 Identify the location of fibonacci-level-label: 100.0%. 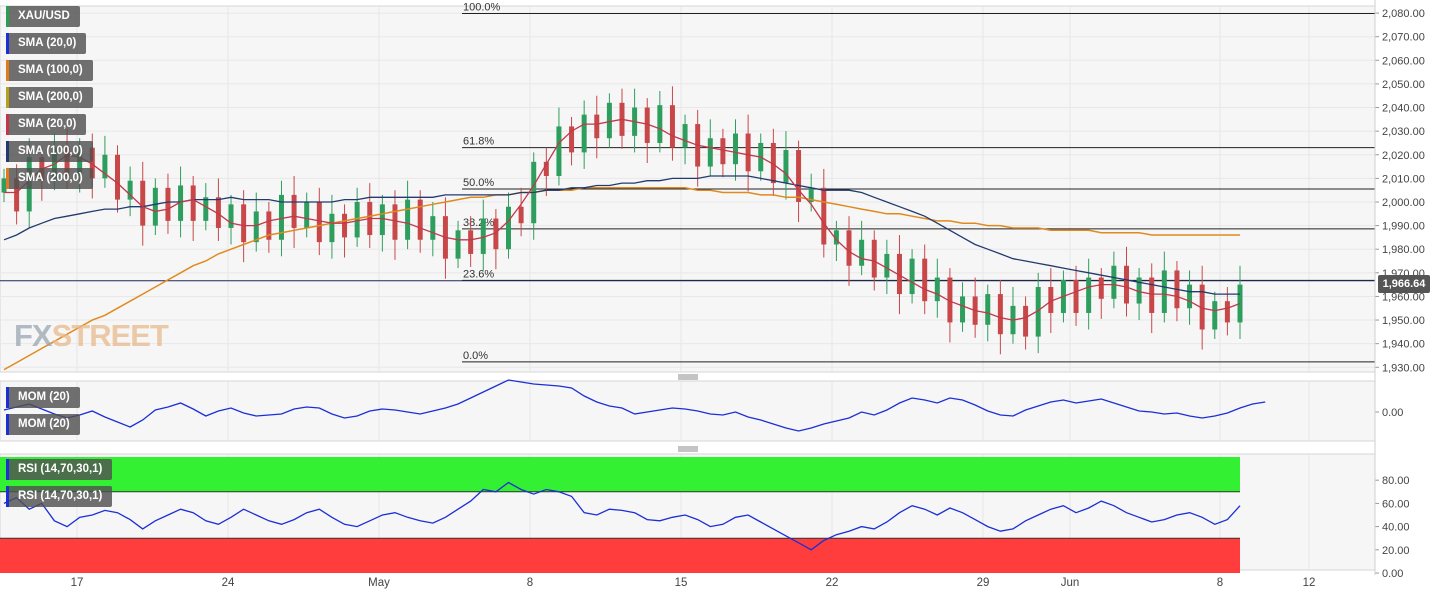
(482, 8).